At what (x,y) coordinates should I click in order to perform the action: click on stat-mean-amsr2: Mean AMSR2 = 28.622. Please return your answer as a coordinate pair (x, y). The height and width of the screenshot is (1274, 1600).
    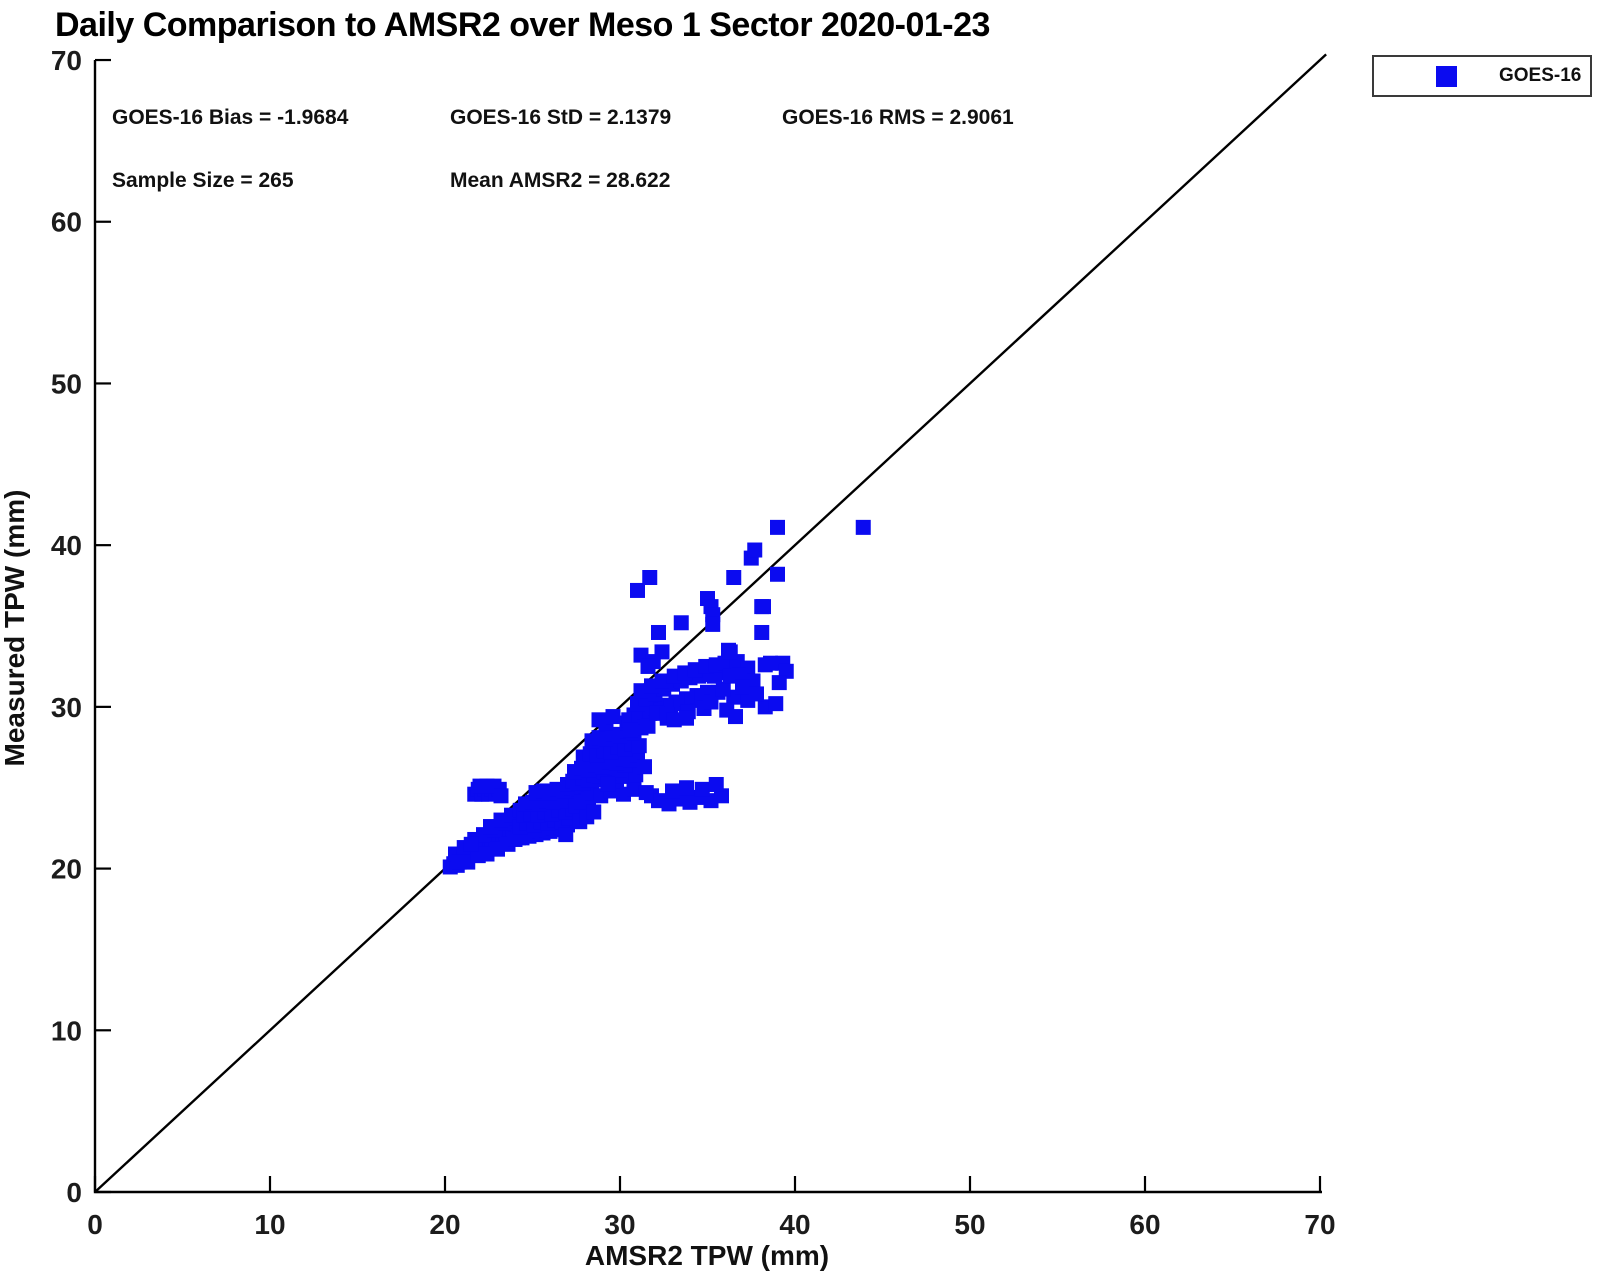
    Looking at the image, I should click on (560, 180).